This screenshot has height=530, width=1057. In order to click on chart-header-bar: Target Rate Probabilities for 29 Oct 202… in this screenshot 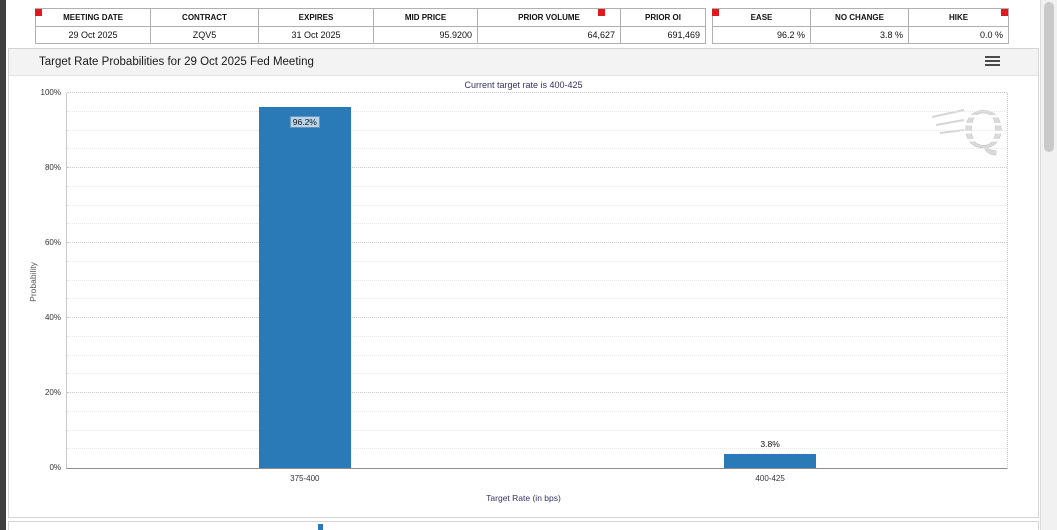, I will do `click(523, 62)`.